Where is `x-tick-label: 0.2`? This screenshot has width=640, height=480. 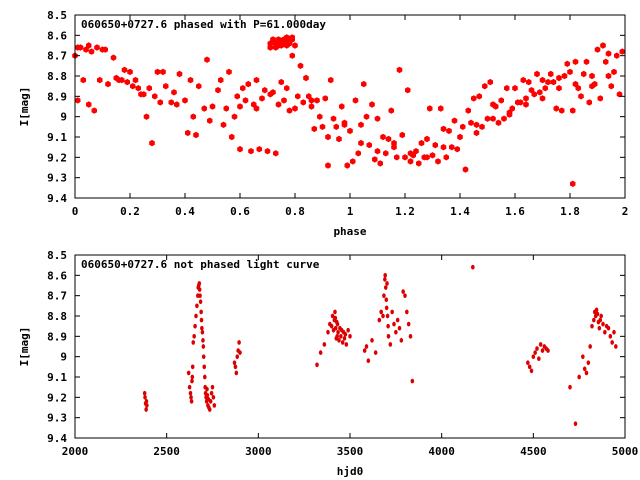
x-tick-label: 0.2 is located at coordinates (130, 211).